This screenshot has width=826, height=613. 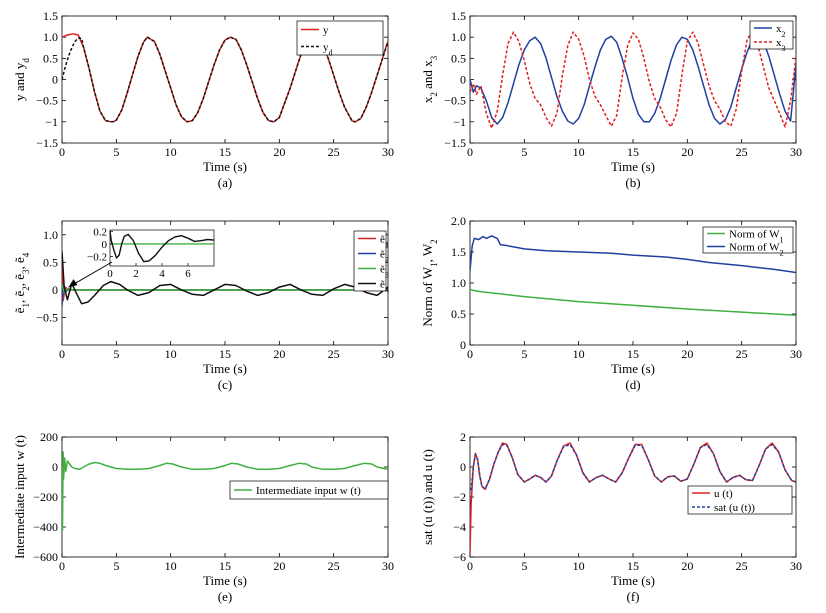 What do you see at coordinates (225, 384) in the screenshot?
I see `panel-caption: (c)` at bounding box center [225, 384].